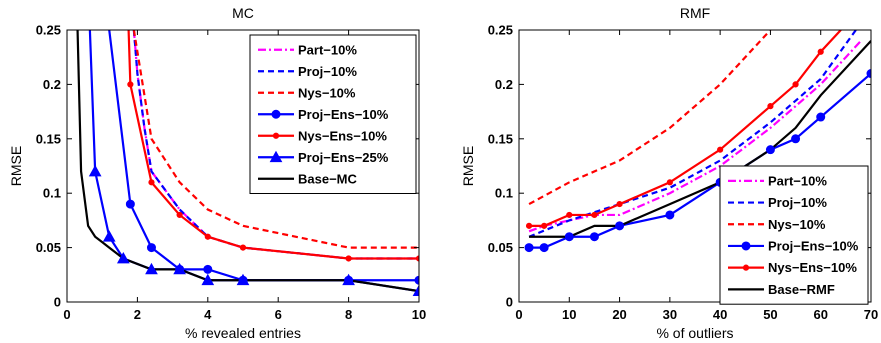  I want to click on x-tick-label: 4, so click(208, 314).